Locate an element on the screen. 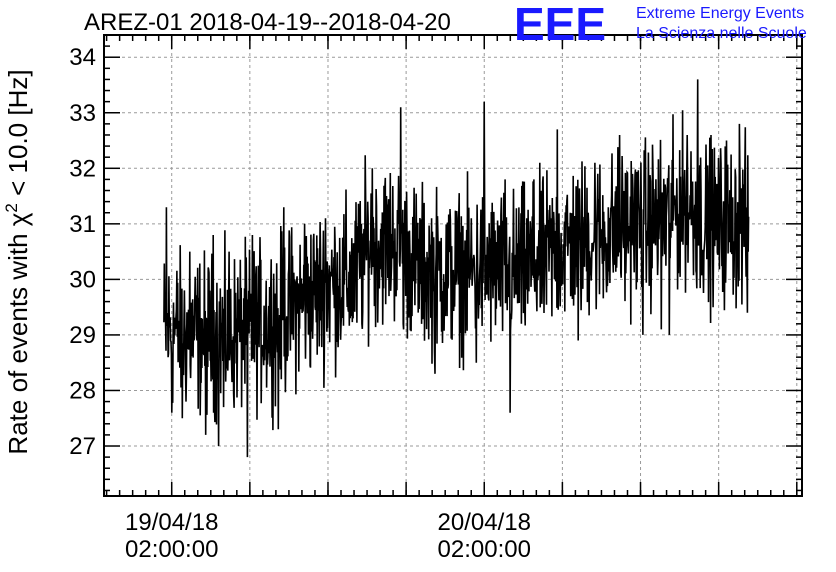  y-tick-labels: 27 28 29 30 31 32 33 34 is located at coordinates (82, 252).